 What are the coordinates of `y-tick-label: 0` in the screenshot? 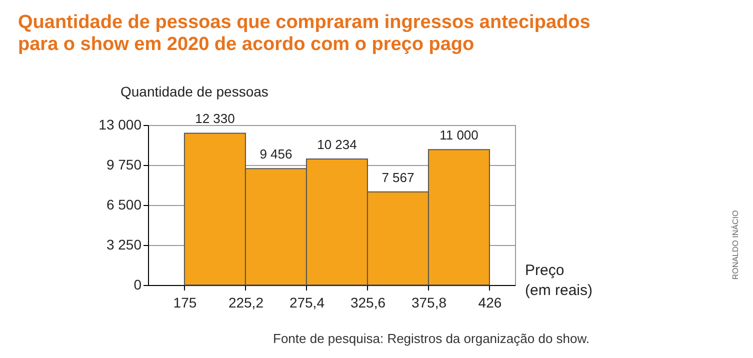 It's located at (138, 284).